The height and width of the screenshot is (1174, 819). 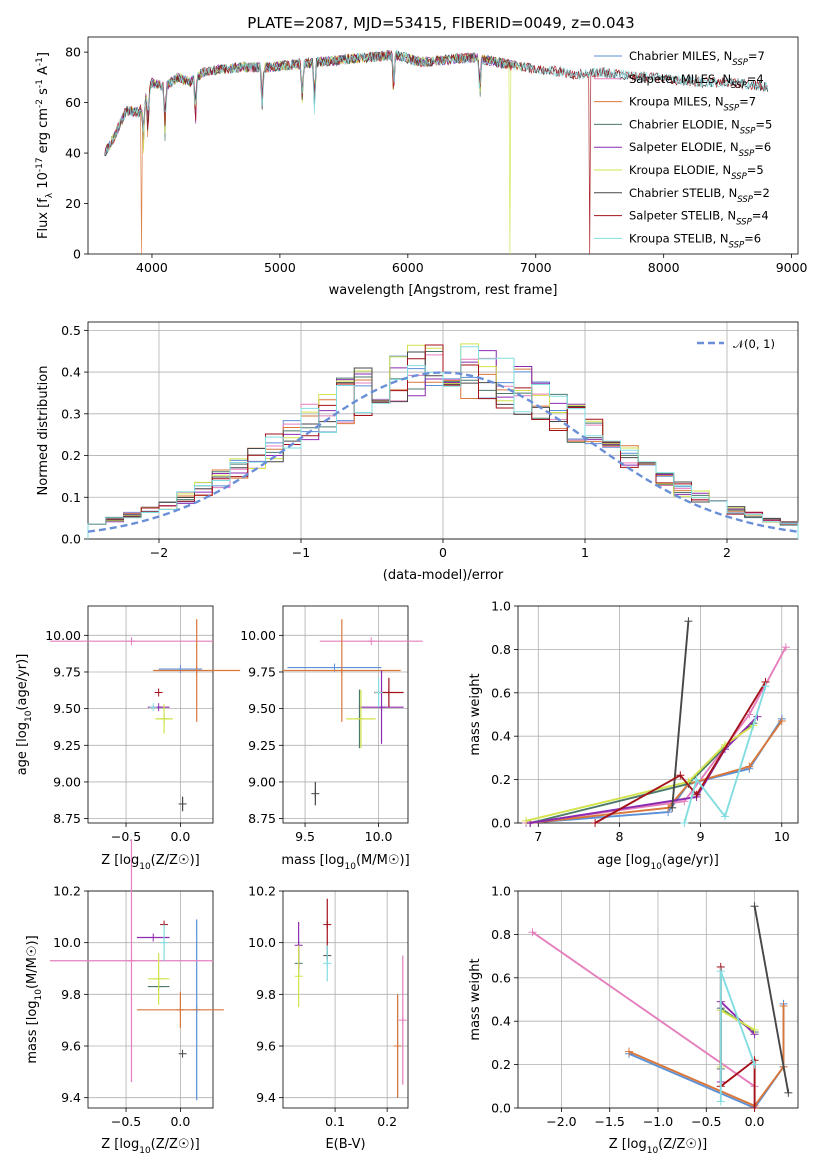 What do you see at coordinates (443, 452) in the screenshot?
I see `normal-curve` at bounding box center [443, 452].